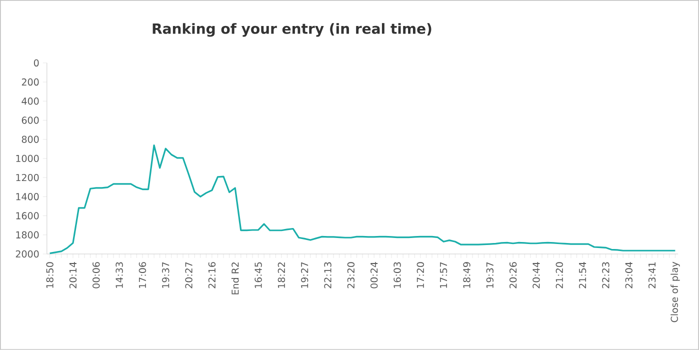 The height and width of the screenshot is (350, 699). I want to click on x-tick-label: 18:49, so click(466, 275).